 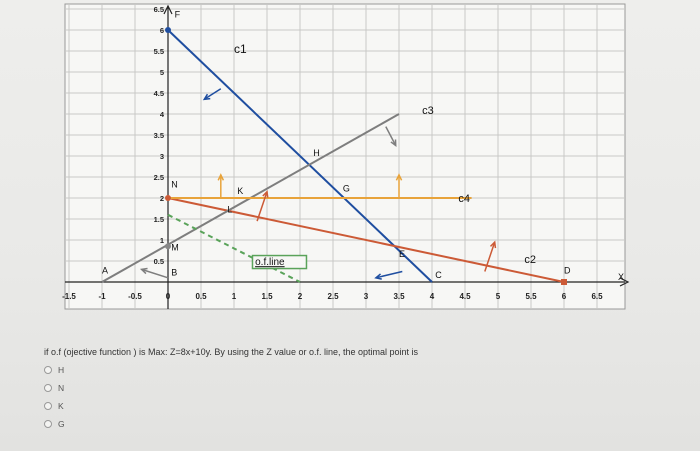 I want to click on x-tick-label: 5, so click(x=498, y=296).